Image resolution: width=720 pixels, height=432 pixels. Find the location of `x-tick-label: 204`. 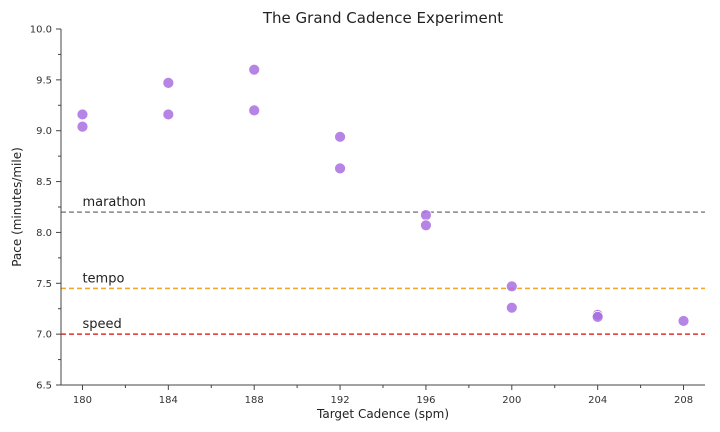

x-tick-label: 204 is located at coordinates (597, 400).